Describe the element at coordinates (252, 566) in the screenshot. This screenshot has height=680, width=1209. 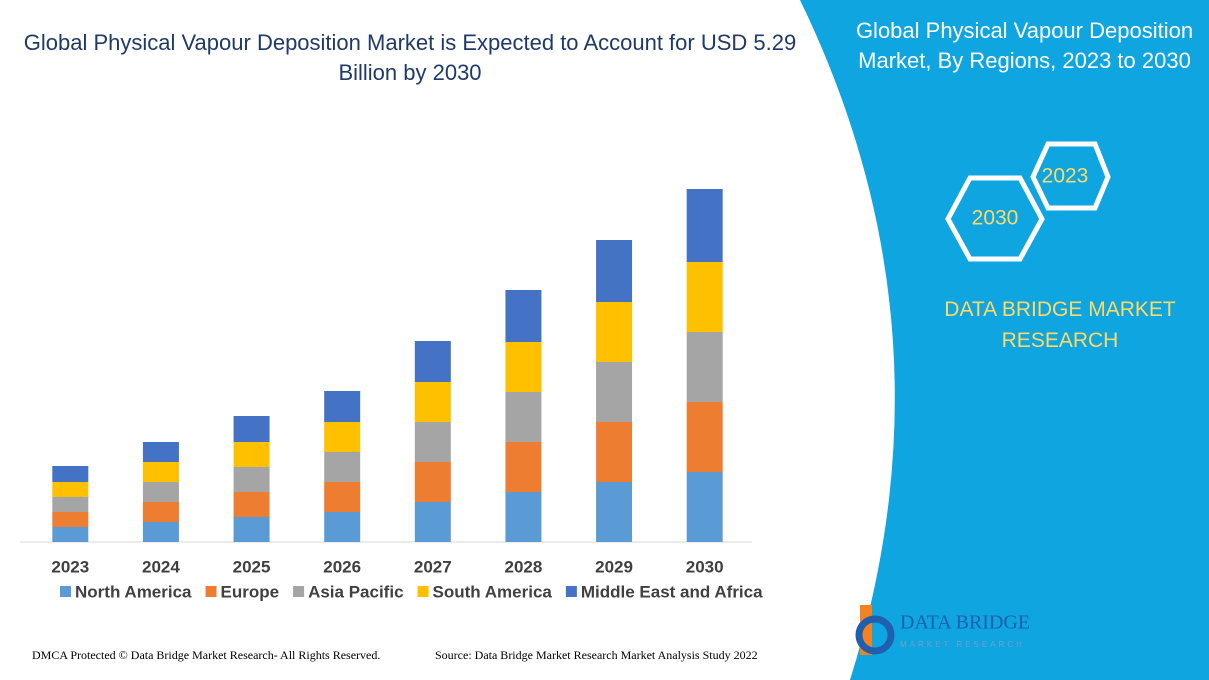
I see `x-tick-label: 2025` at that location.